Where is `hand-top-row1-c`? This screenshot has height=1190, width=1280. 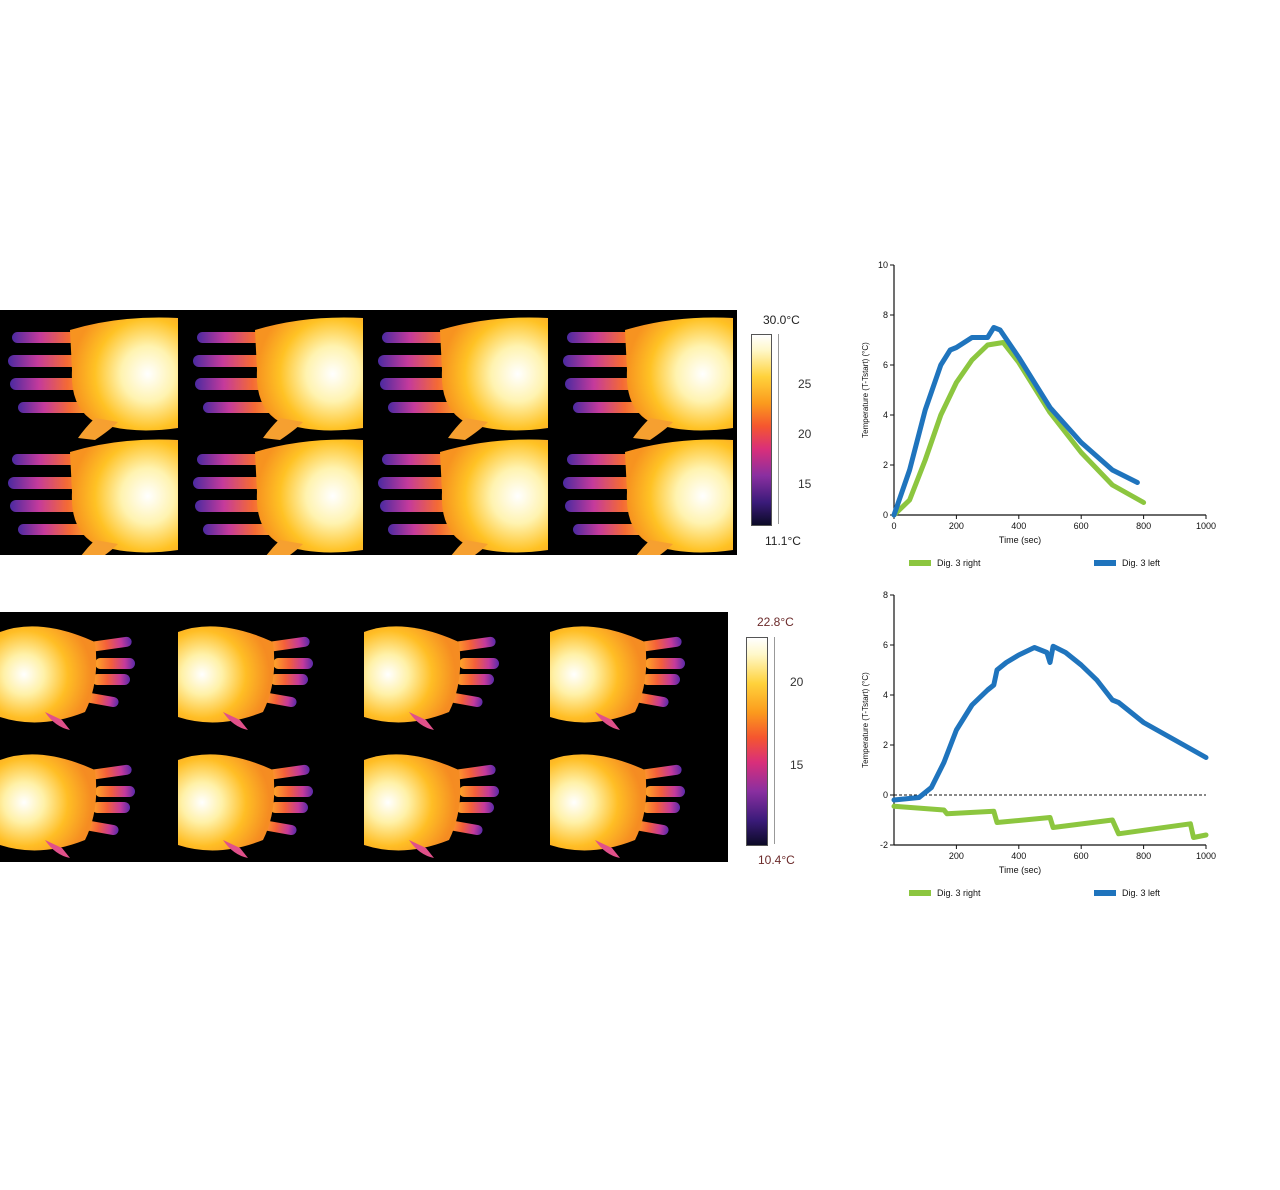
hand-top-row1-c is located at coordinates (463, 378).